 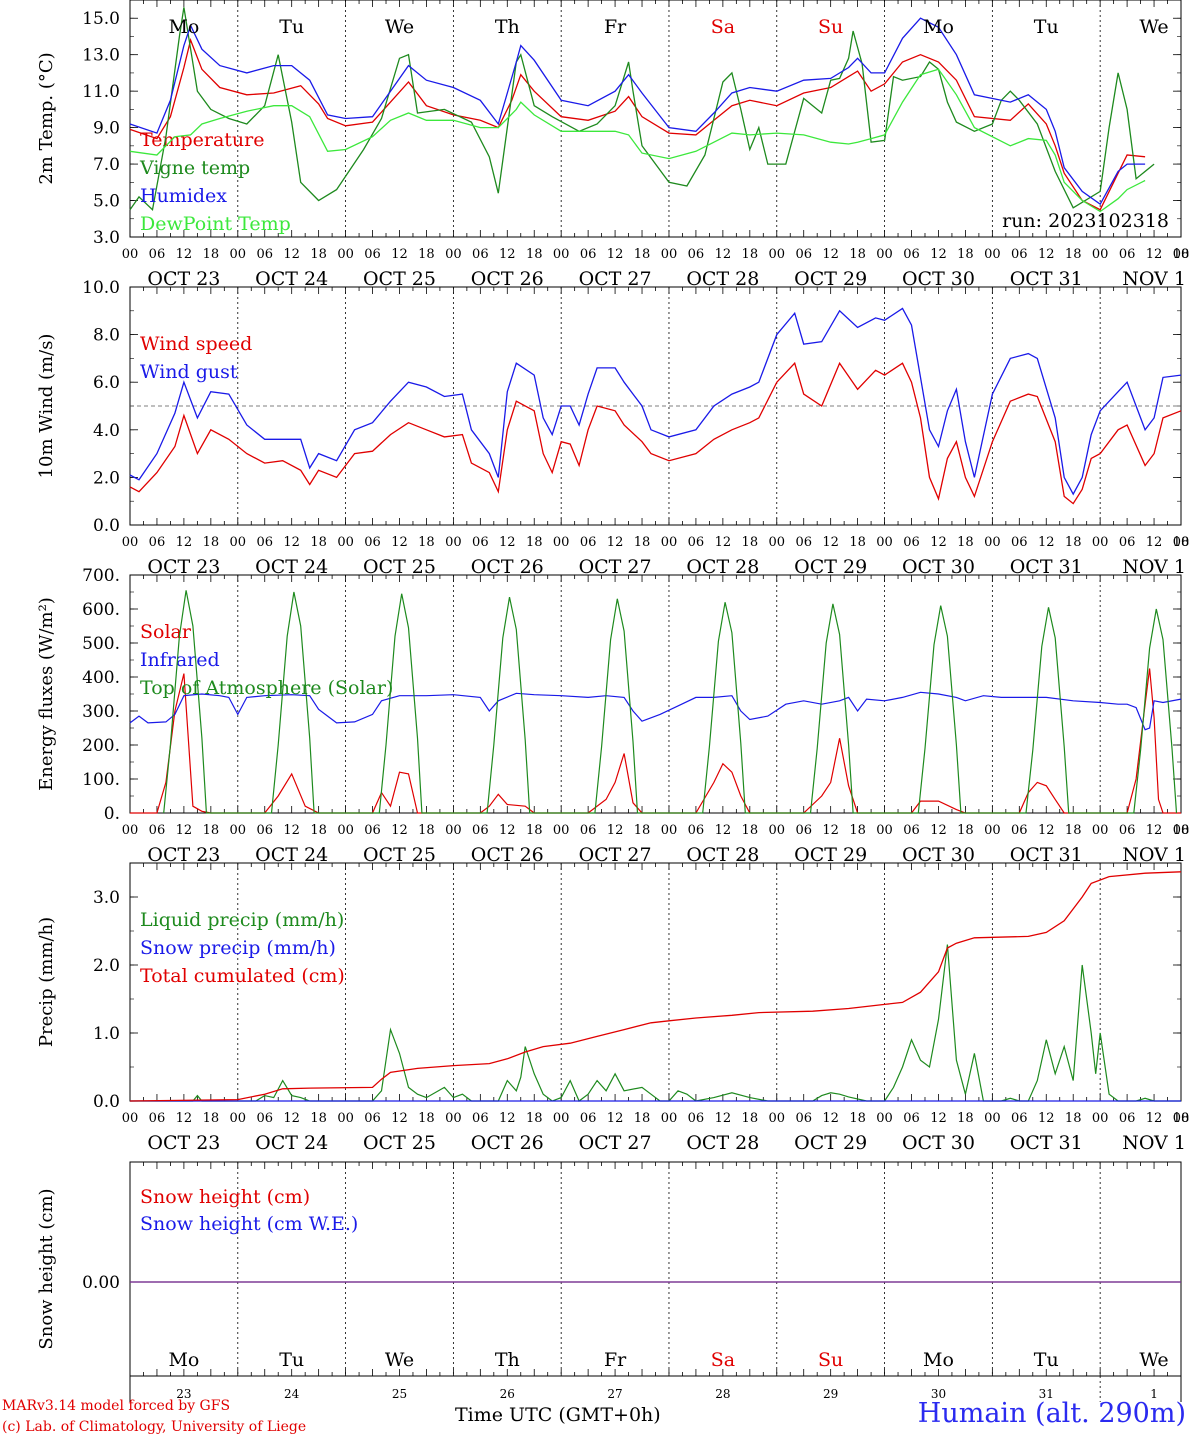 I want to click on day-number: 28, so click(x=722, y=1394).